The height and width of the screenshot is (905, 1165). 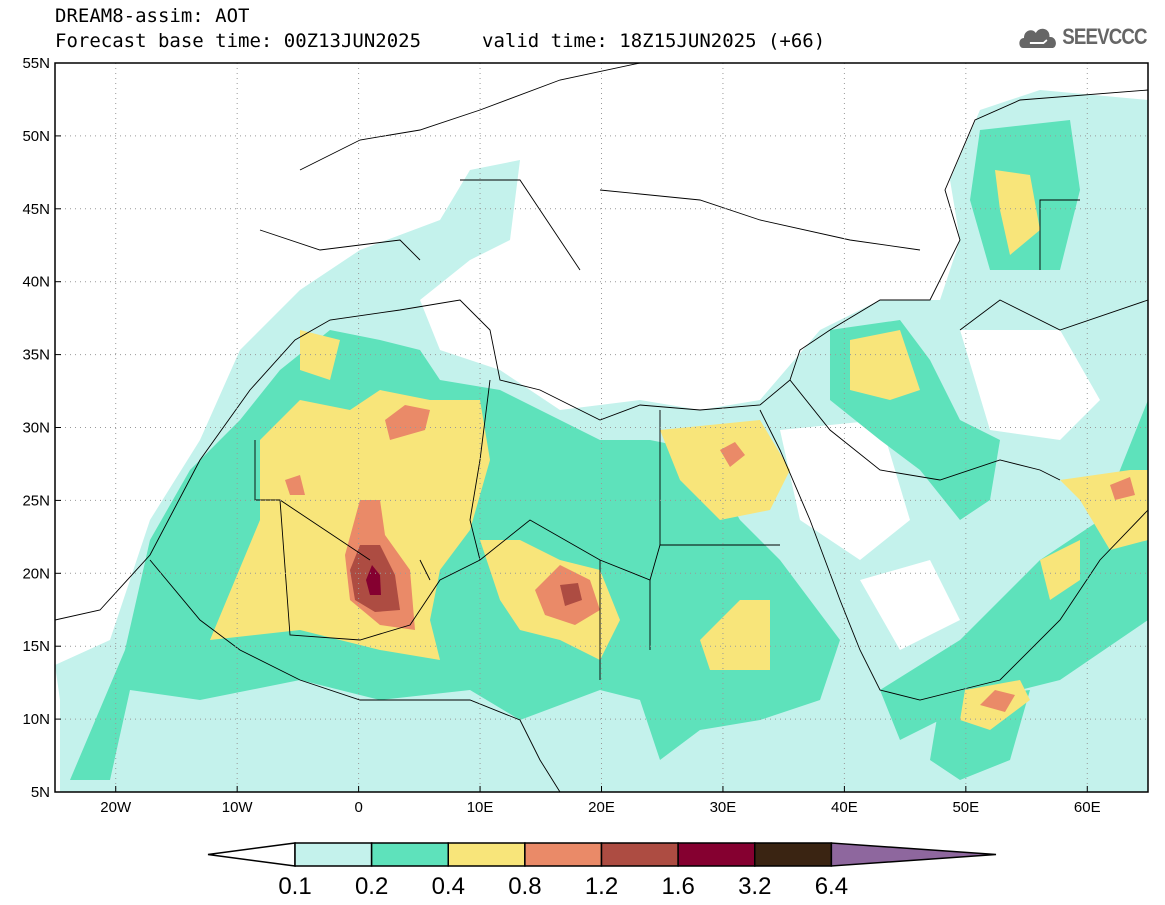 I want to click on lat-label: 15N, so click(x=36, y=646).